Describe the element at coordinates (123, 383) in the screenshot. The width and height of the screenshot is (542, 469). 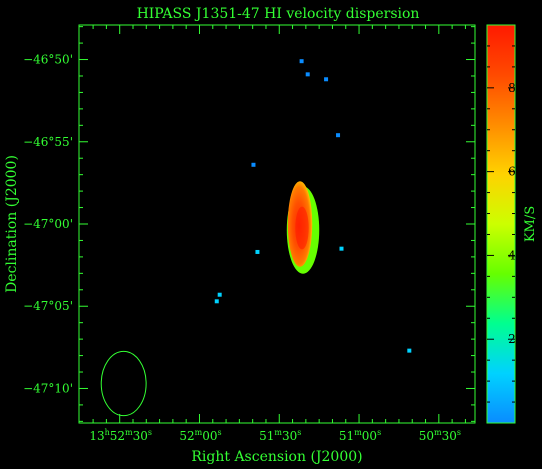
I see `beam-ellipse` at that location.